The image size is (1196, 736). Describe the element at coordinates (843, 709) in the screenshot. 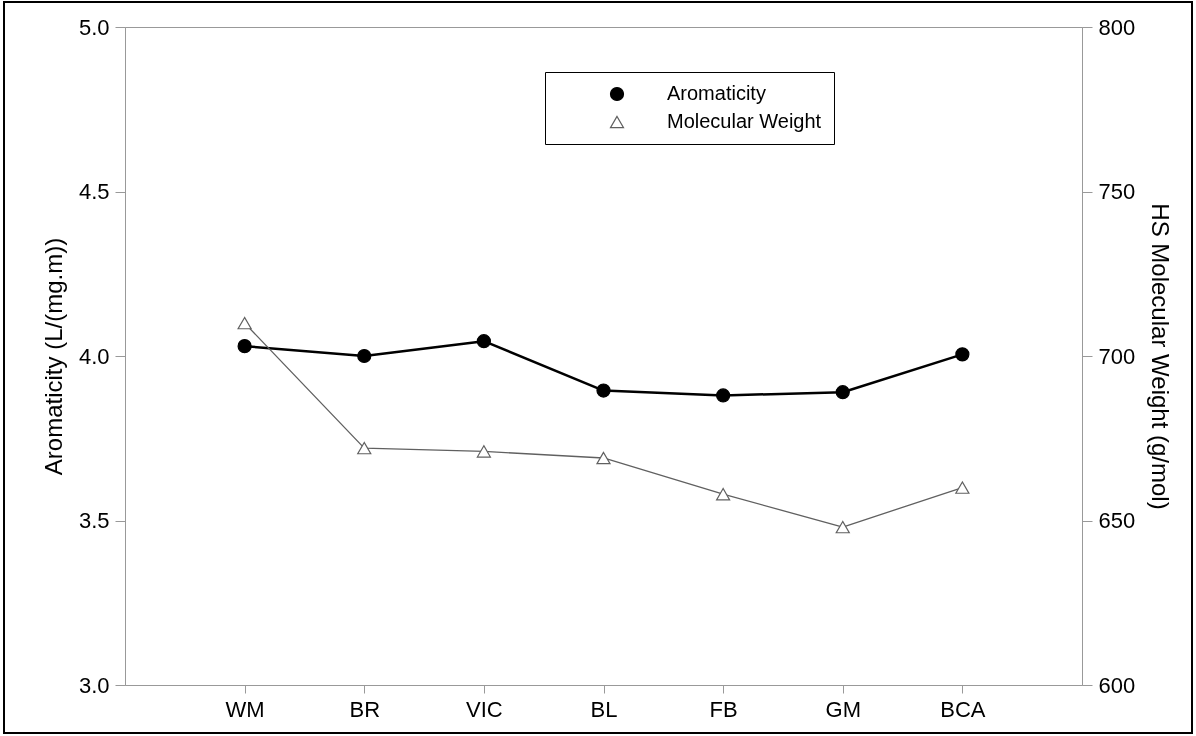

I see `x-tick-label: GM` at that location.